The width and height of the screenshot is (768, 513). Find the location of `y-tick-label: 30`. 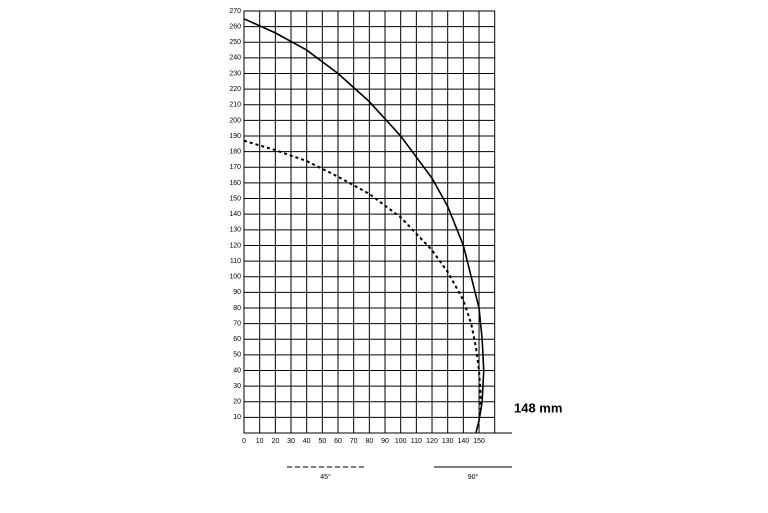

y-tick-label: 30 is located at coordinates (237, 386).